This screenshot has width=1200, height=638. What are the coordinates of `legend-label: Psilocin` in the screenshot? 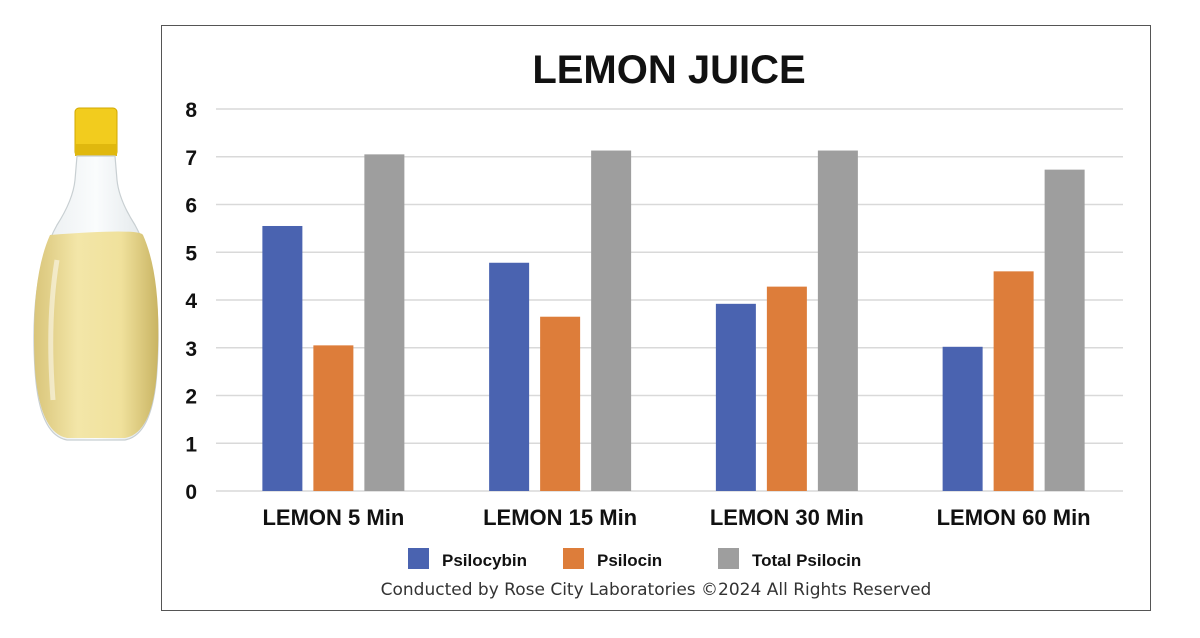 It's located at (629, 560).